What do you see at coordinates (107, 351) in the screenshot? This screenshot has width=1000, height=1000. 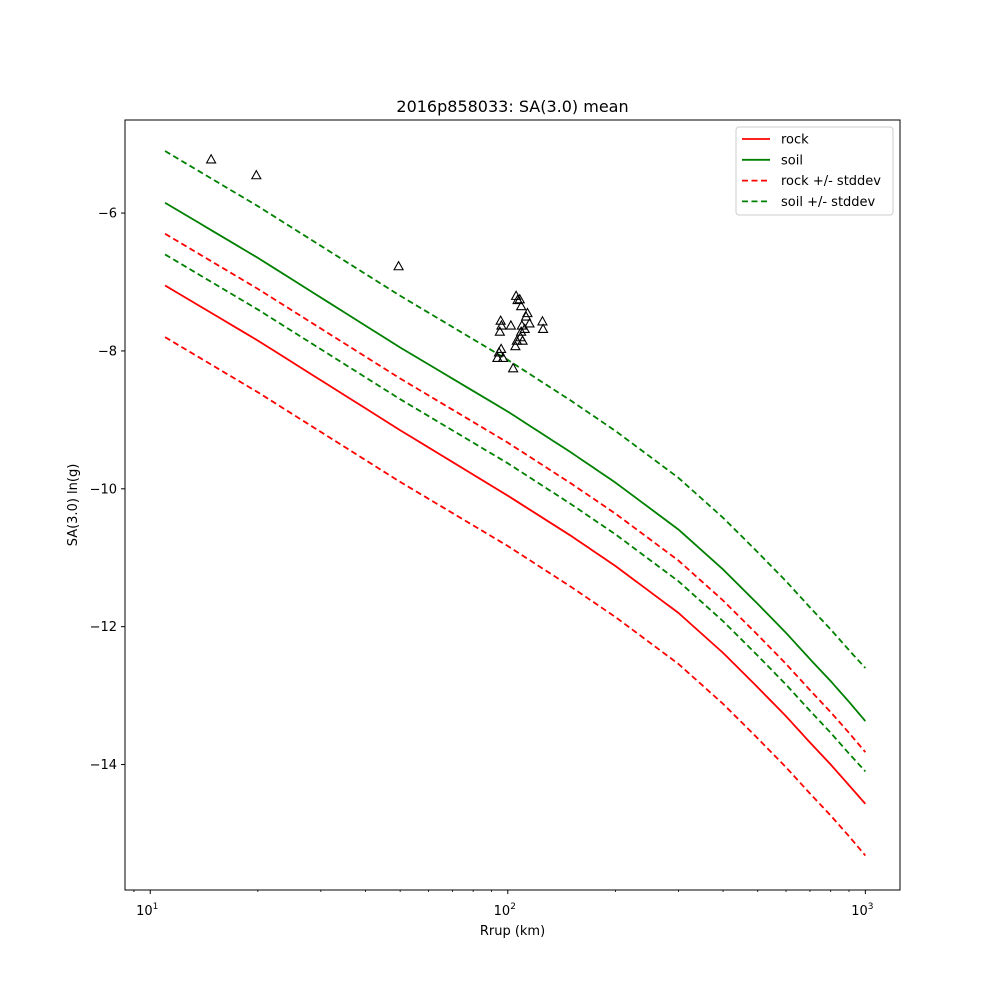 I see `y-tick-label: −8` at bounding box center [107, 351].